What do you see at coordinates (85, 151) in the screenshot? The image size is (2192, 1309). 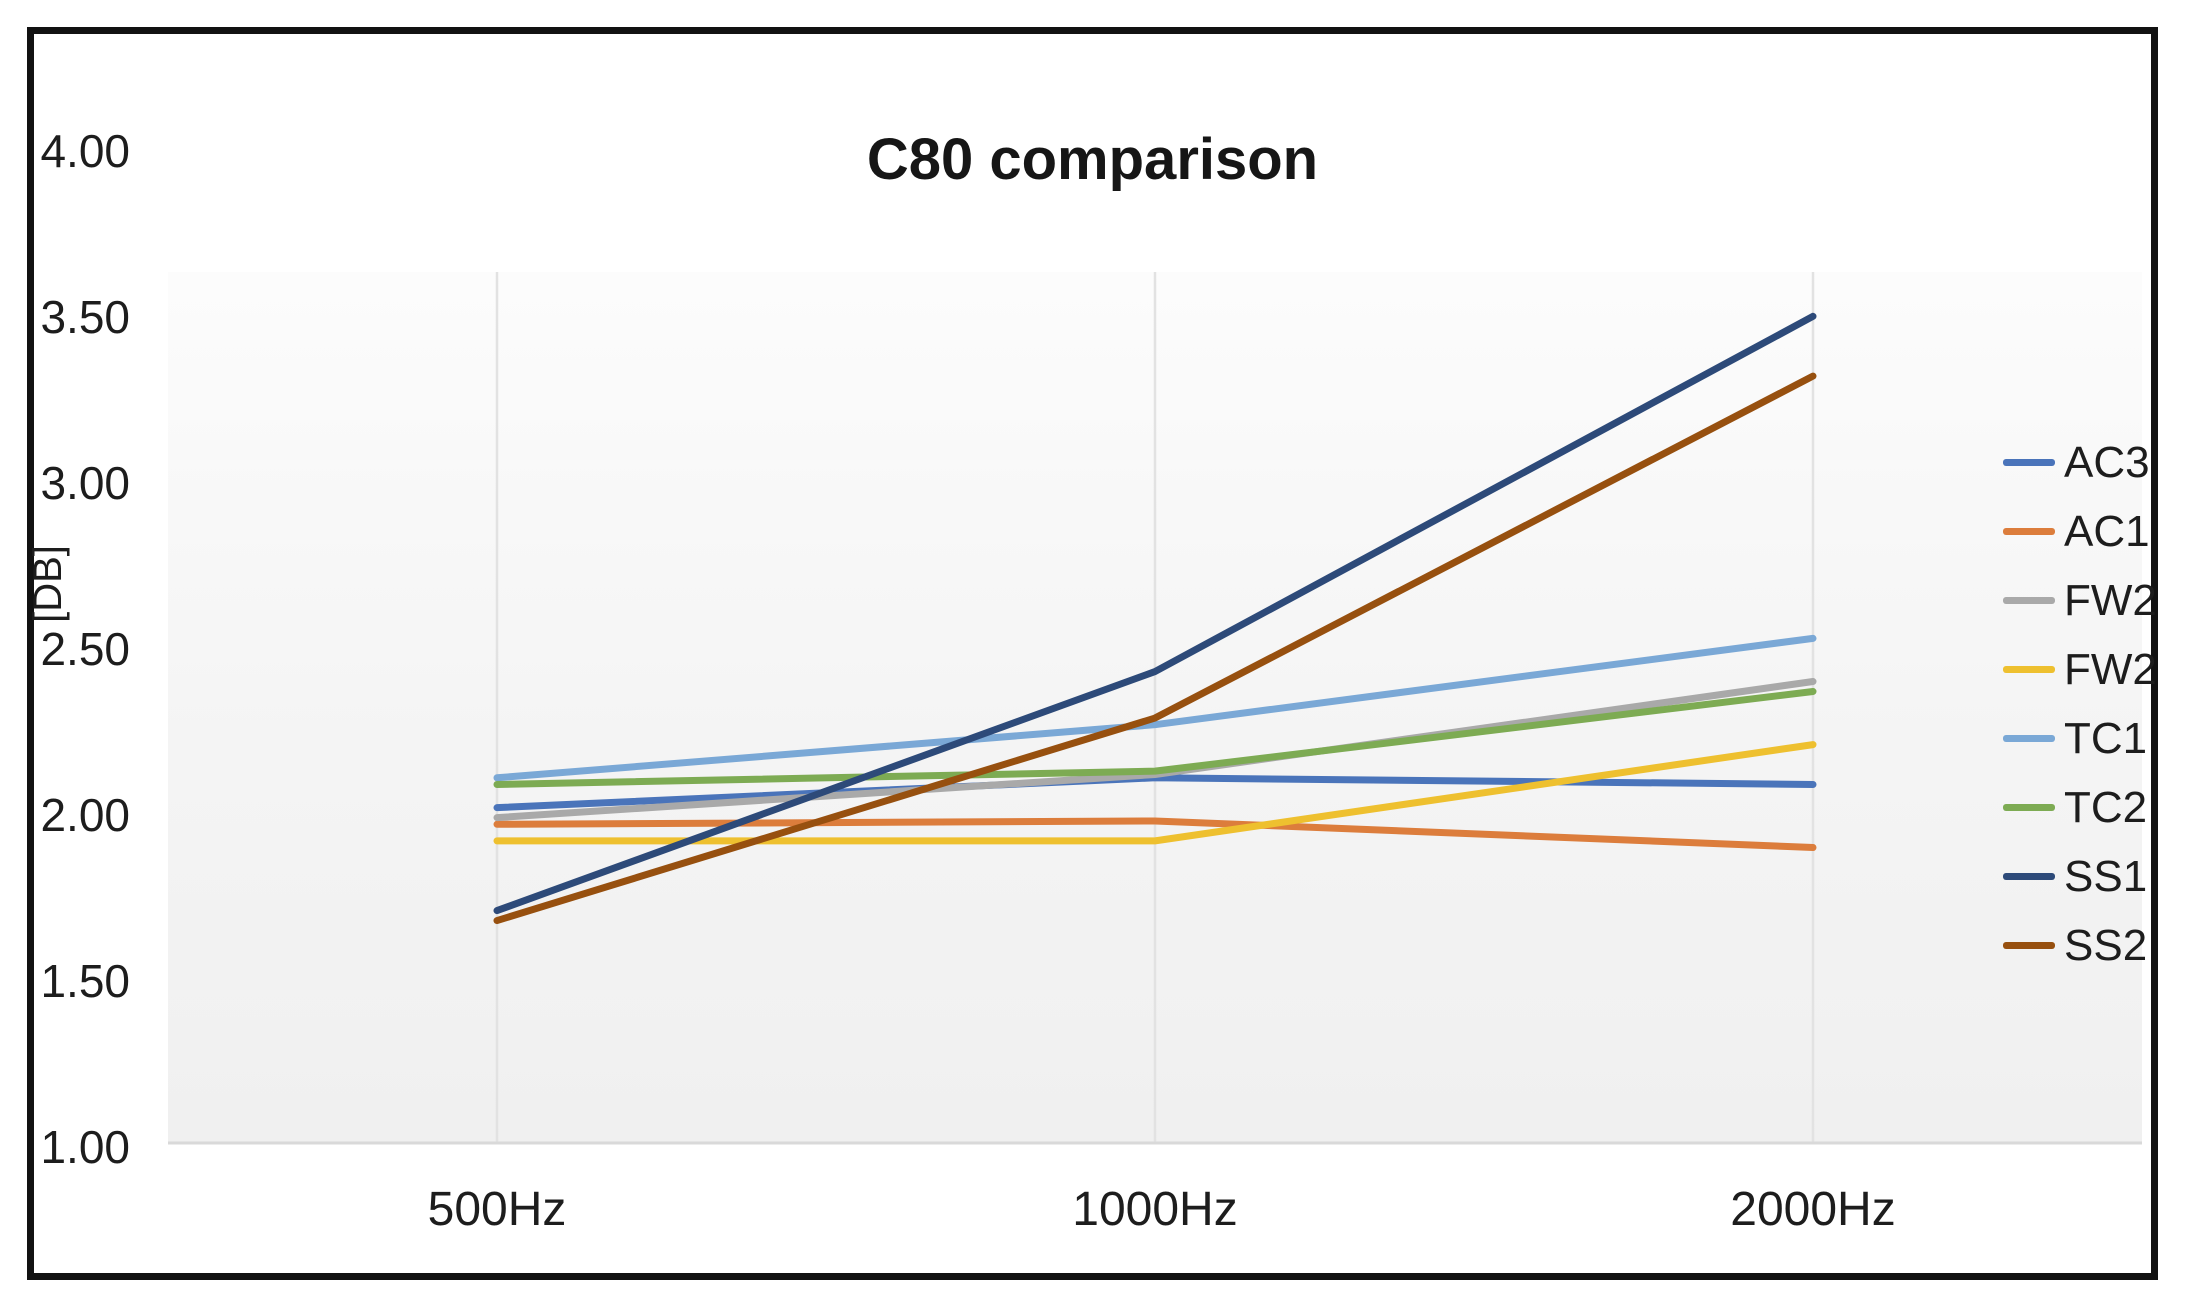 I see `y-tick-label: 4.00` at bounding box center [85, 151].